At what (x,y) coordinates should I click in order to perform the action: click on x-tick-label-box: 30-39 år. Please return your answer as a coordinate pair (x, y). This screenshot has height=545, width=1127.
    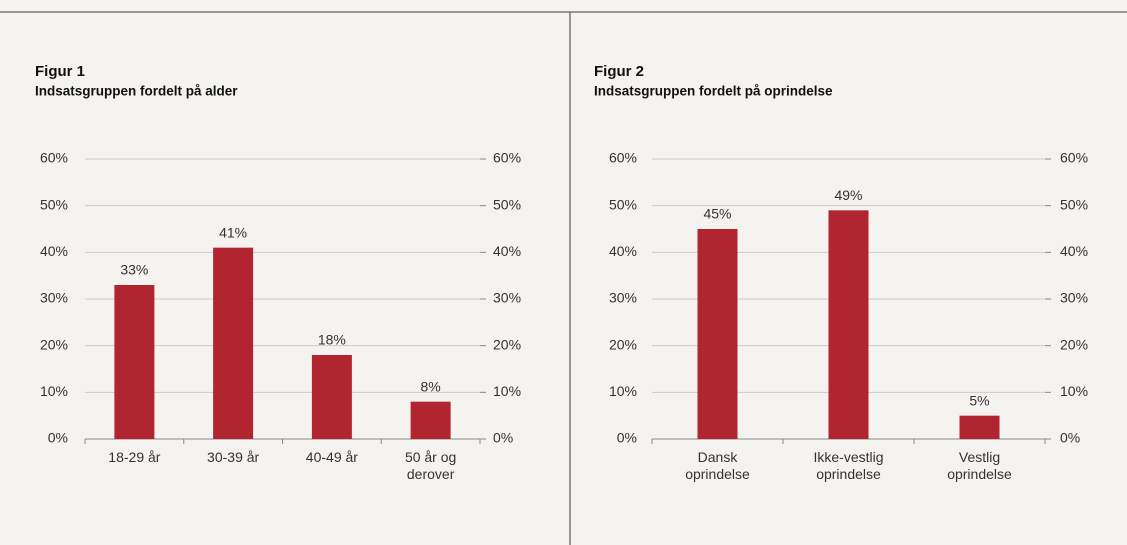
    Looking at the image, I should click on (233, 457).